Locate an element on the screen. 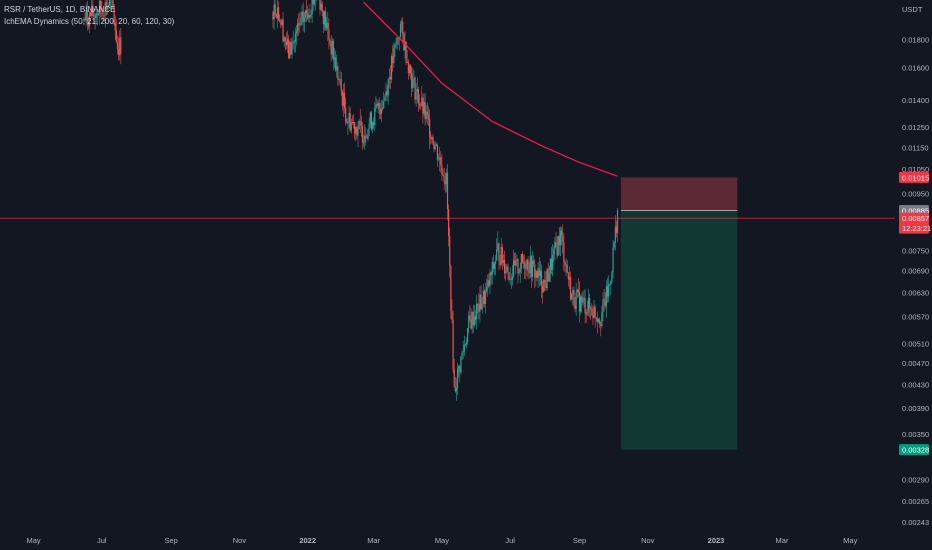  countdown-badge-text: 12:23:21 is located at coordinates (916, 228).